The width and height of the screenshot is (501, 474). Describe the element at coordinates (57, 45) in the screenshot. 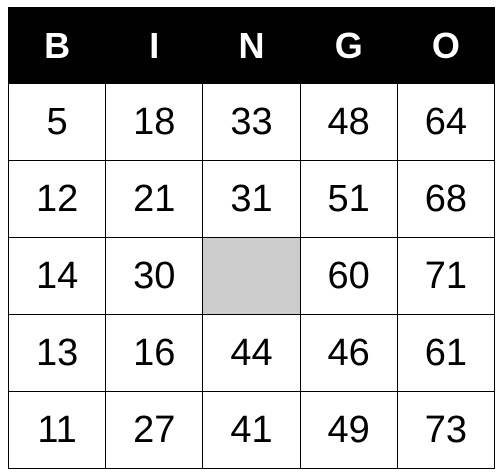

I see `header-letter-b: B` at that location.